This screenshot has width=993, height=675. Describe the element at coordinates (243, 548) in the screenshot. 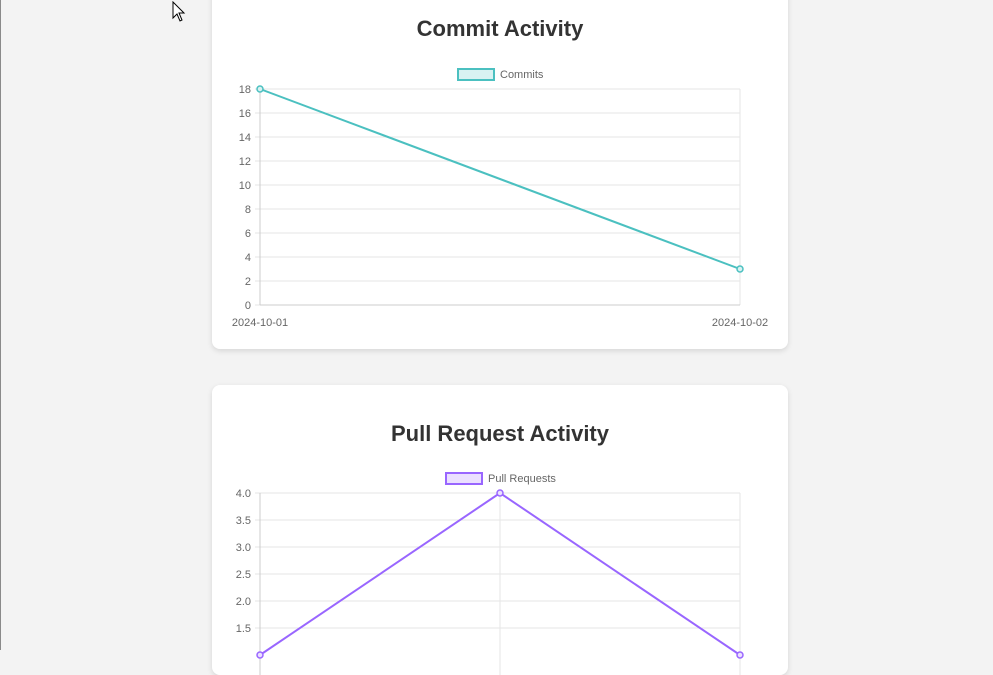

I see `y-tick-label: 3.0` at that location.